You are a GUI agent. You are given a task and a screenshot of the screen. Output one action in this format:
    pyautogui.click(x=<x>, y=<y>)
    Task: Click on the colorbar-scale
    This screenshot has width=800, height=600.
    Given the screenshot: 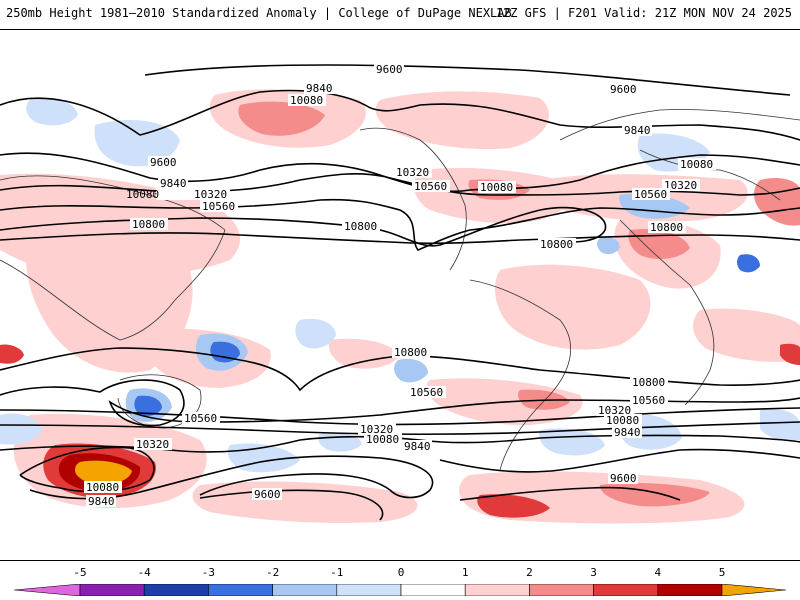 What is the action you would take?
    pyautogui.click(x=400, y=590)
    